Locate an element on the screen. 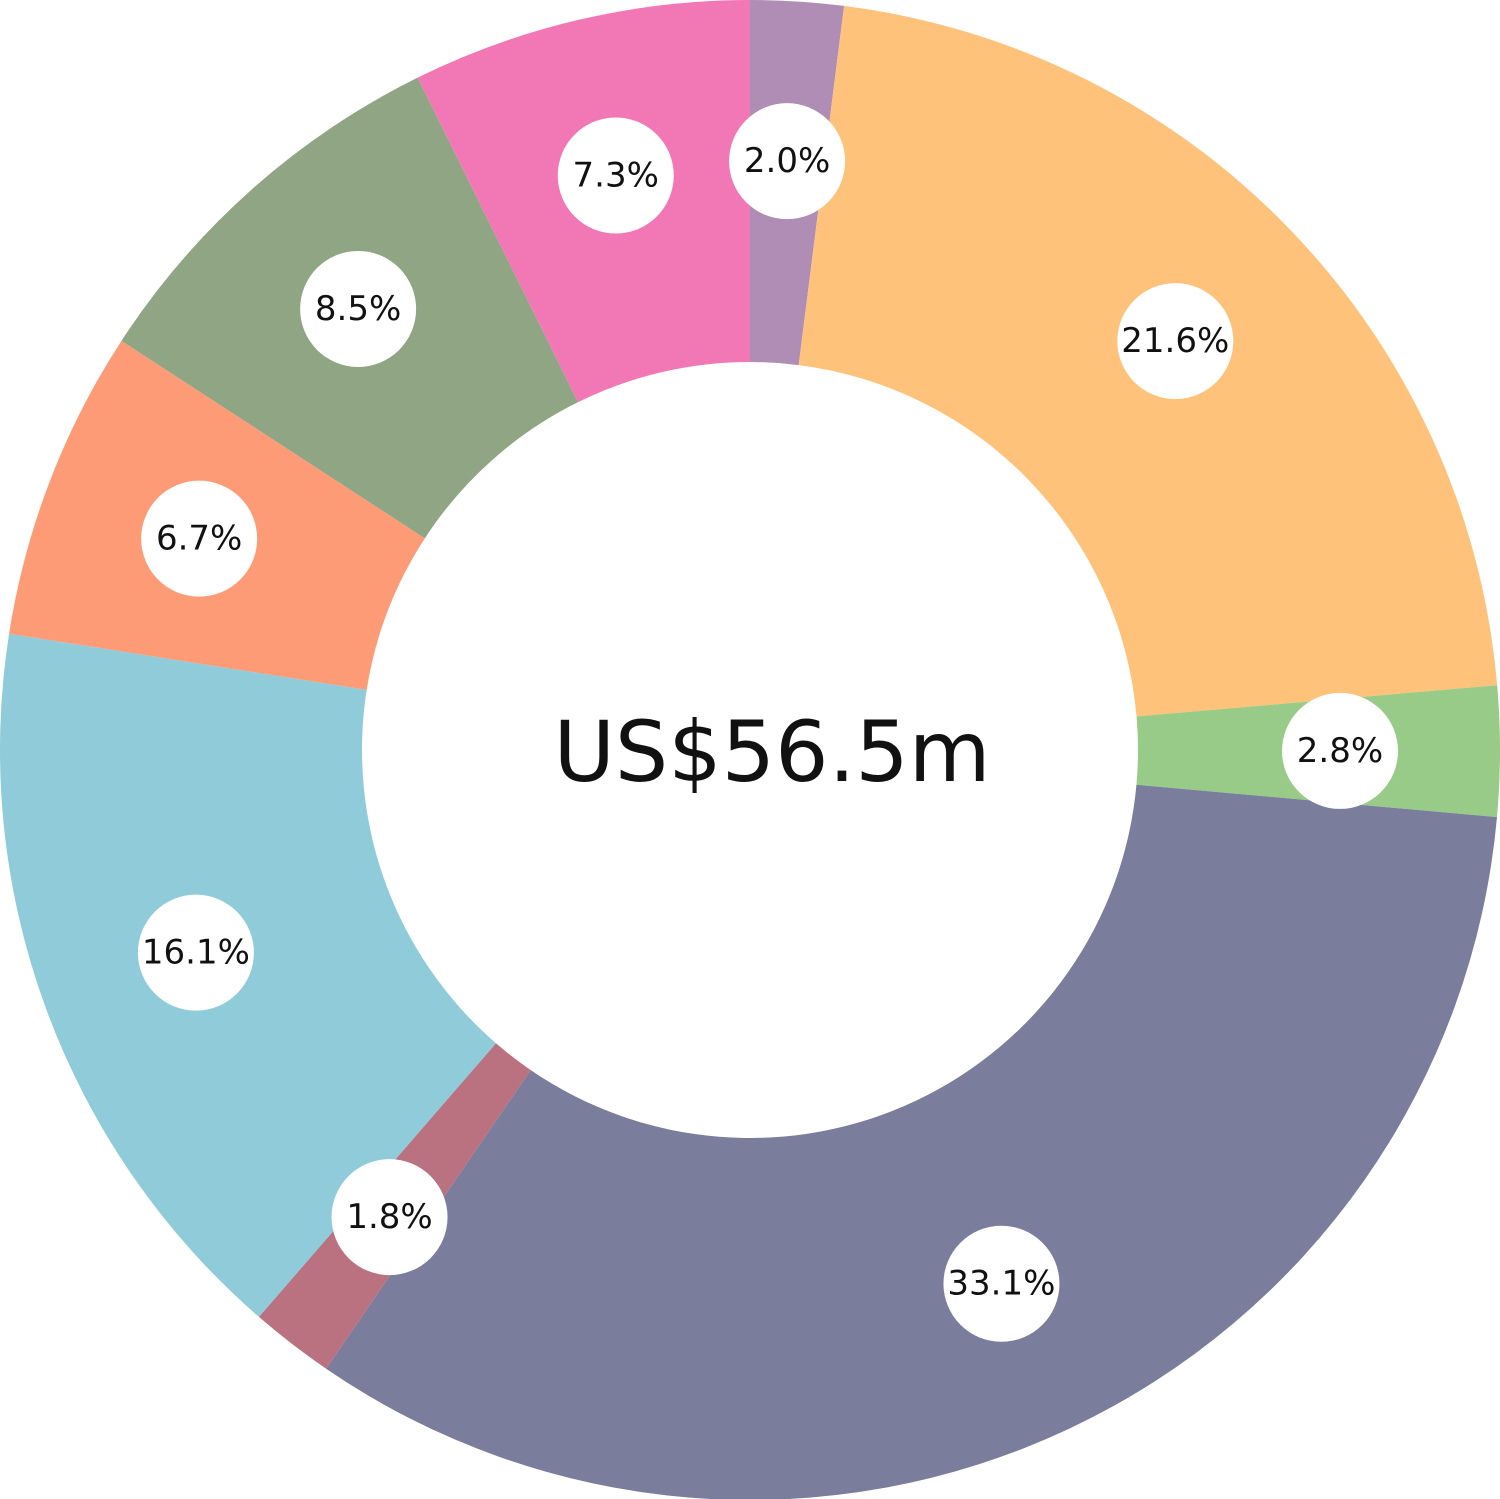 The width and height of the screenshot is (1500, 1499). slice-label-8: 7.3% is located at coordinates (616, 175).